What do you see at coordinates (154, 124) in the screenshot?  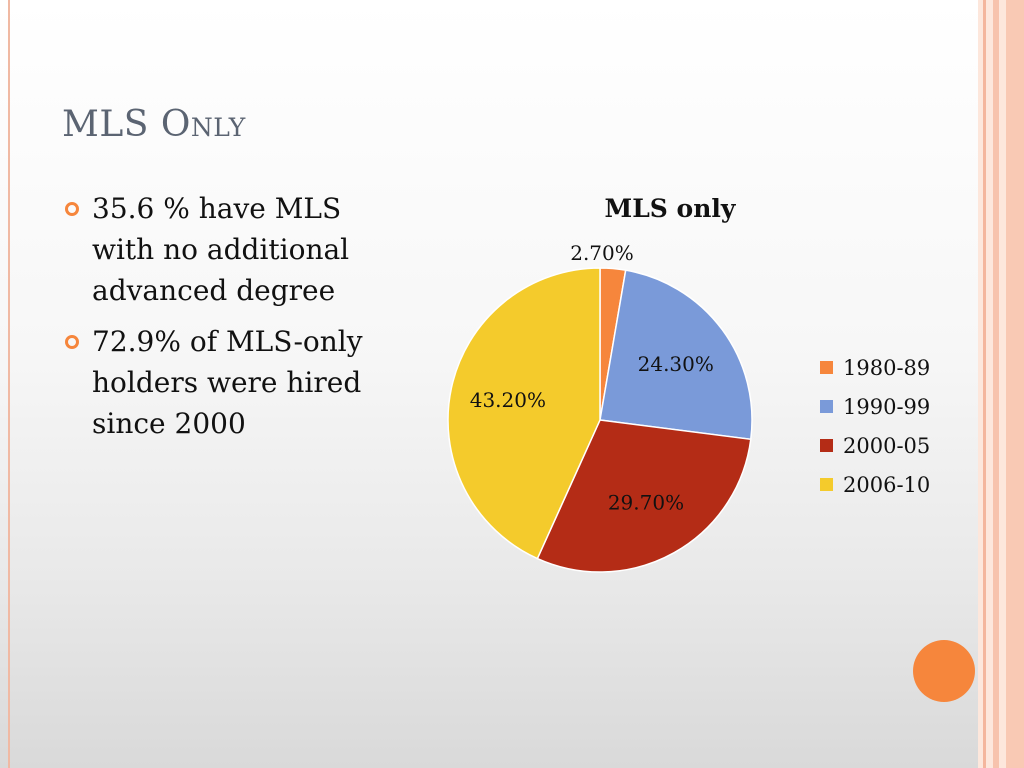 I see `slide-title: MLS Only` at bounding box center [154, 124].